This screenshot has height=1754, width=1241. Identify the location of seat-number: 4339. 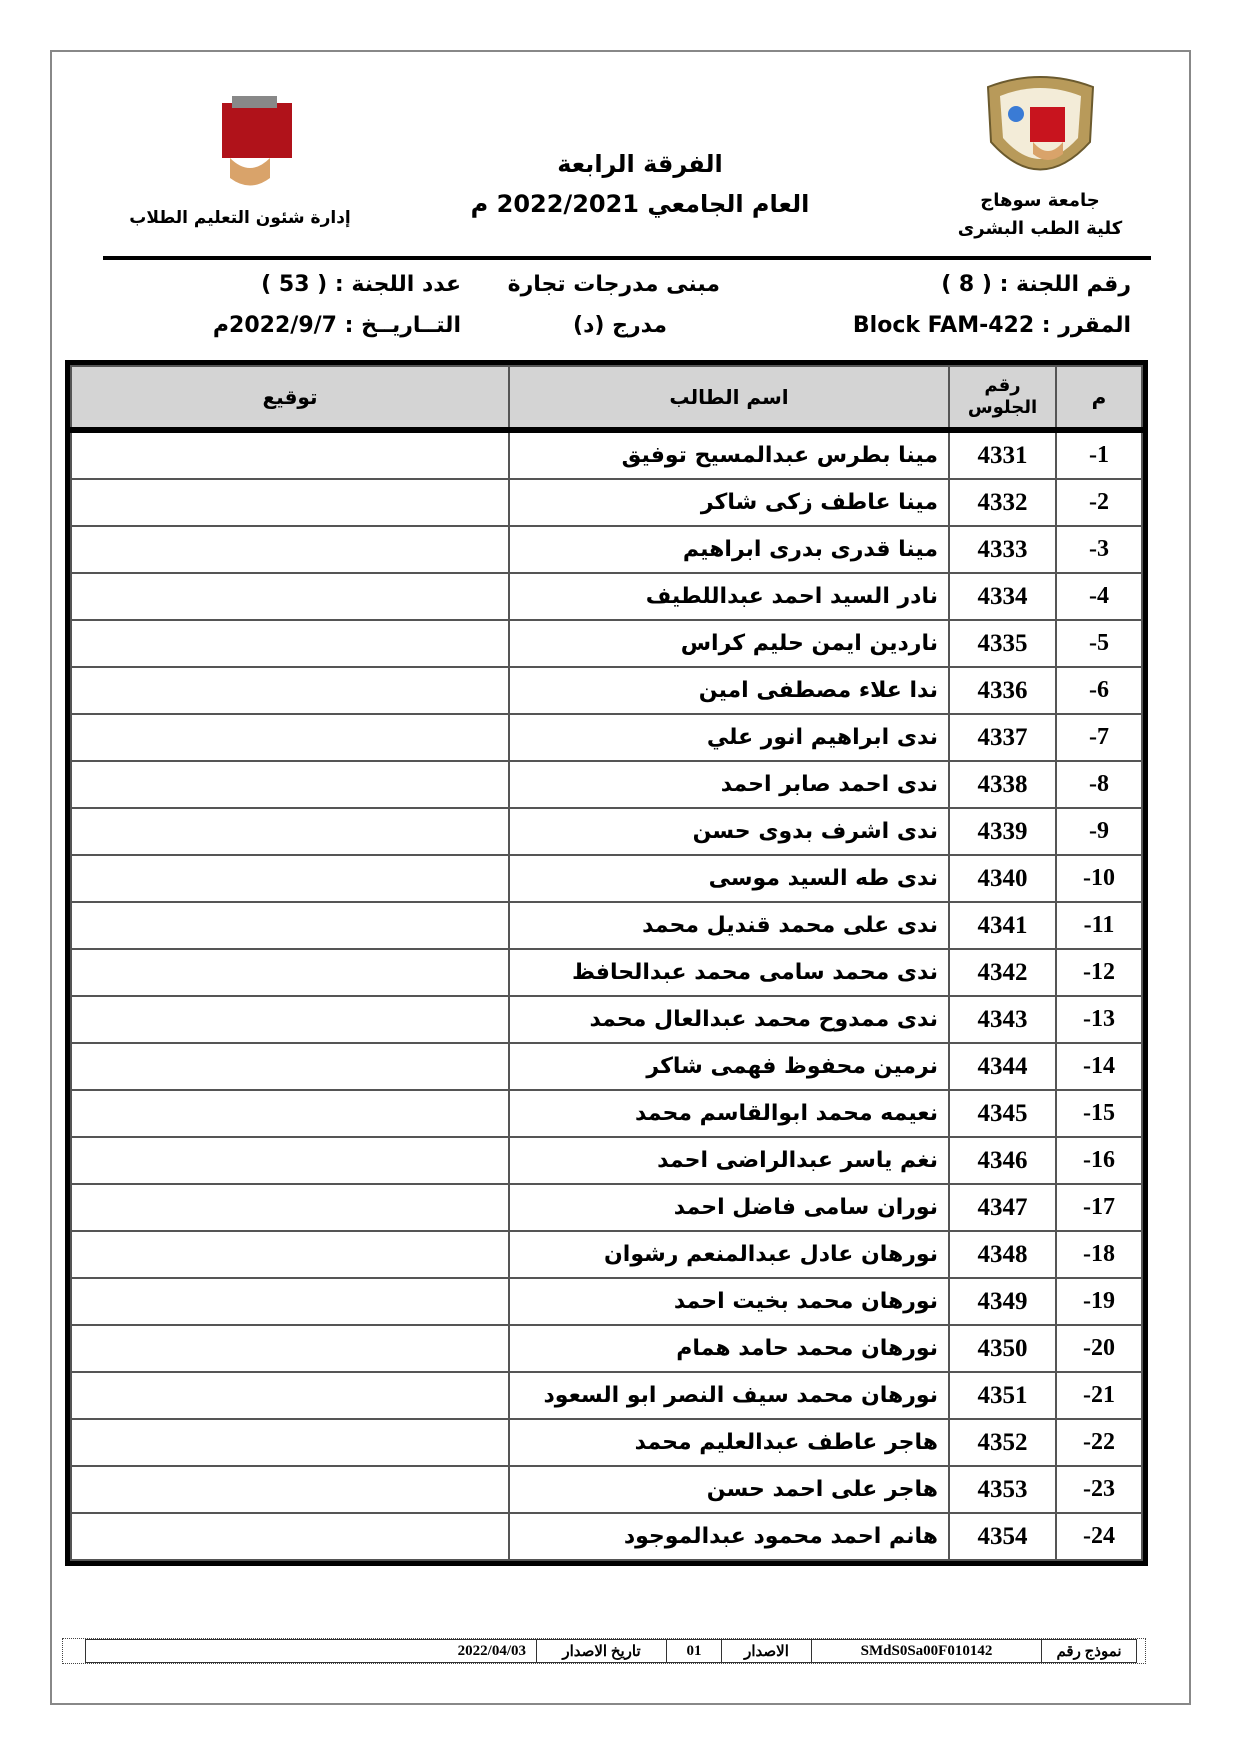
(1002, 831).